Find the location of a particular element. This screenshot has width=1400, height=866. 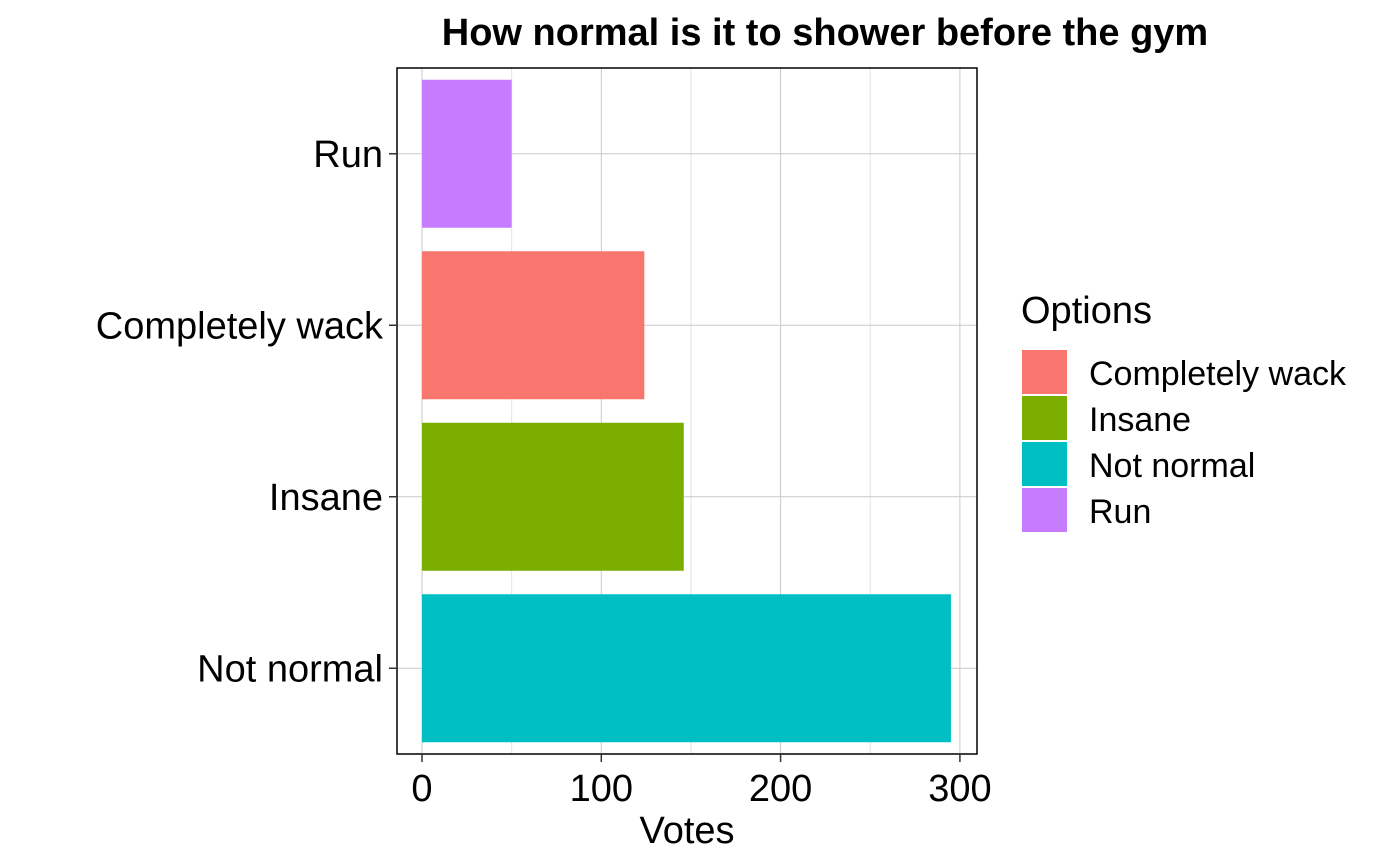

x-axis-title: Votes is located at coordinates (686, 831).